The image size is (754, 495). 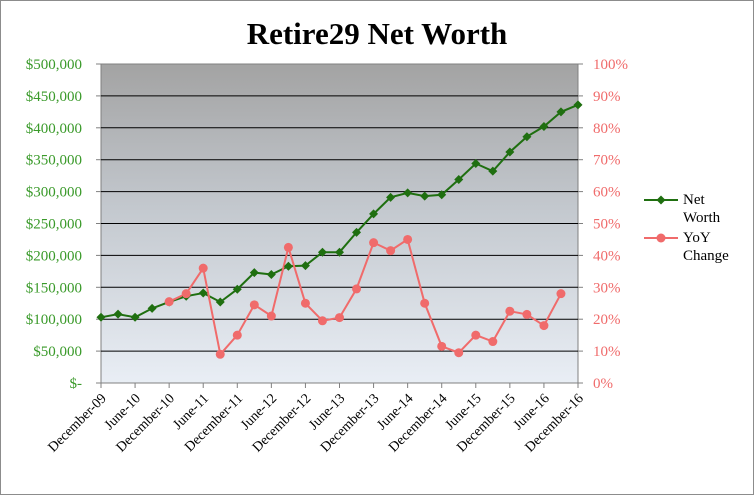 I want to click on y-right-tick-label: 20%, so click(x=607, y=320).